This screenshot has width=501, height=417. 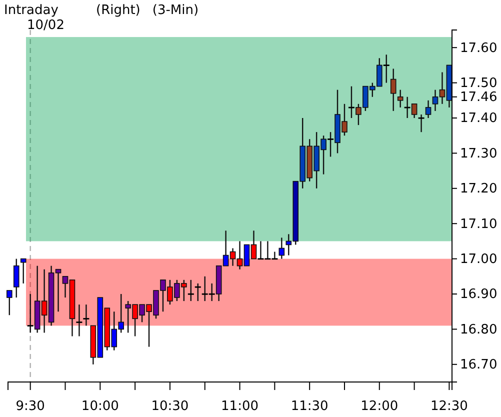 What do you see at coordinates (479, 118) in the screenshot?
I see `y-tick-label: 17.40` at bounding box center [479, 118].